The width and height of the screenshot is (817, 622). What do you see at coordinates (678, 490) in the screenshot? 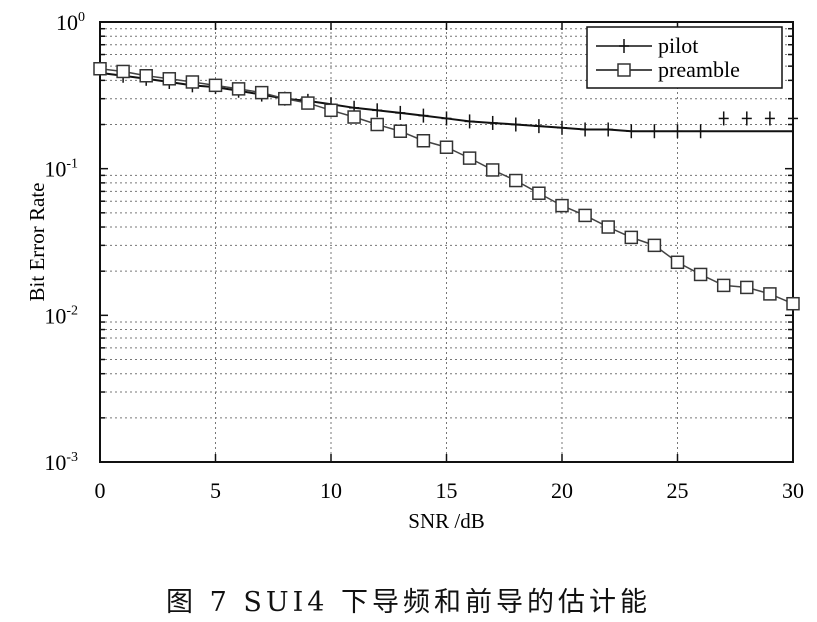
I see `x-tick-label: 25` at bounding box center [678, 490].